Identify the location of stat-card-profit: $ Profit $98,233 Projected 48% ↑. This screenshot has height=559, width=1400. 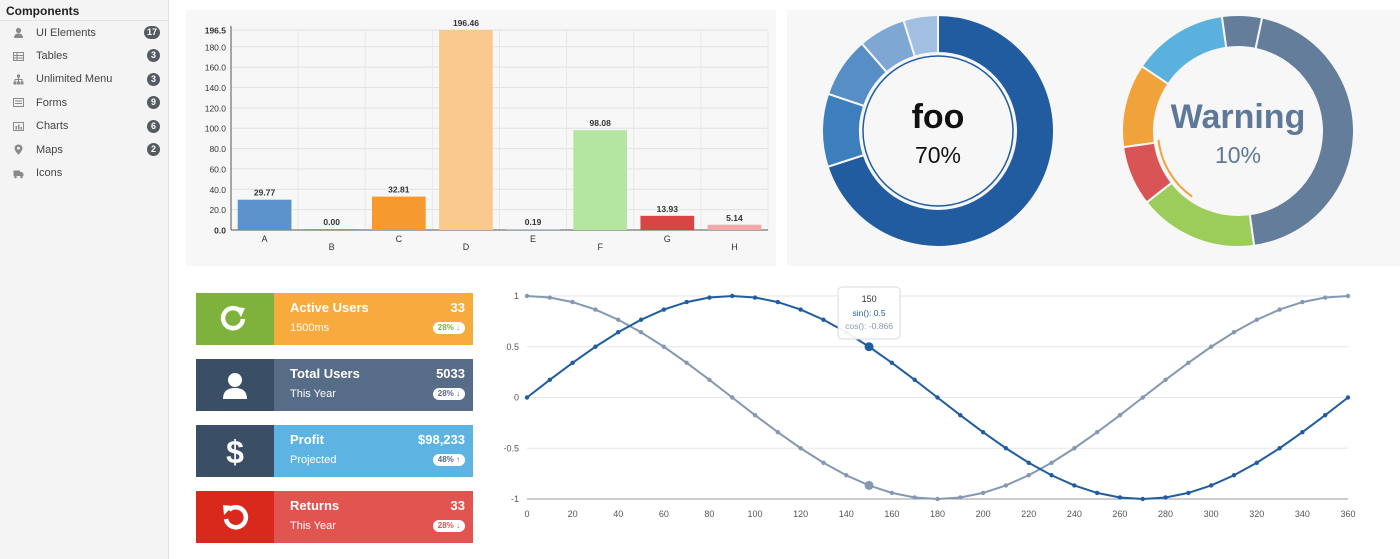
(334, 451).